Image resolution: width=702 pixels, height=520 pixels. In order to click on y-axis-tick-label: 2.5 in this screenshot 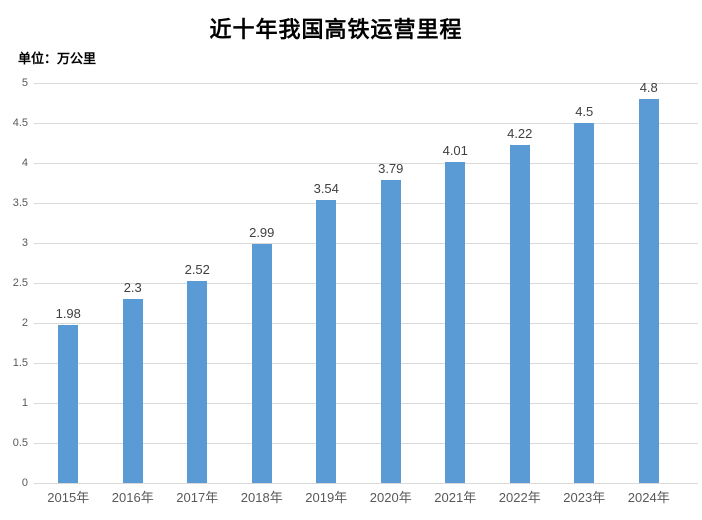, I will do `click(20, 283)`.